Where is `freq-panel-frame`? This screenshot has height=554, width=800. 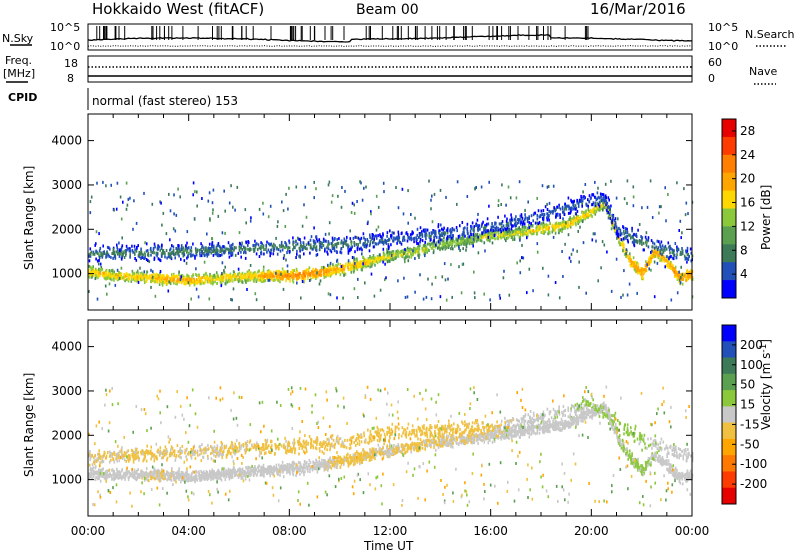
freq-panel-frame is located at coordinates (390, 69).